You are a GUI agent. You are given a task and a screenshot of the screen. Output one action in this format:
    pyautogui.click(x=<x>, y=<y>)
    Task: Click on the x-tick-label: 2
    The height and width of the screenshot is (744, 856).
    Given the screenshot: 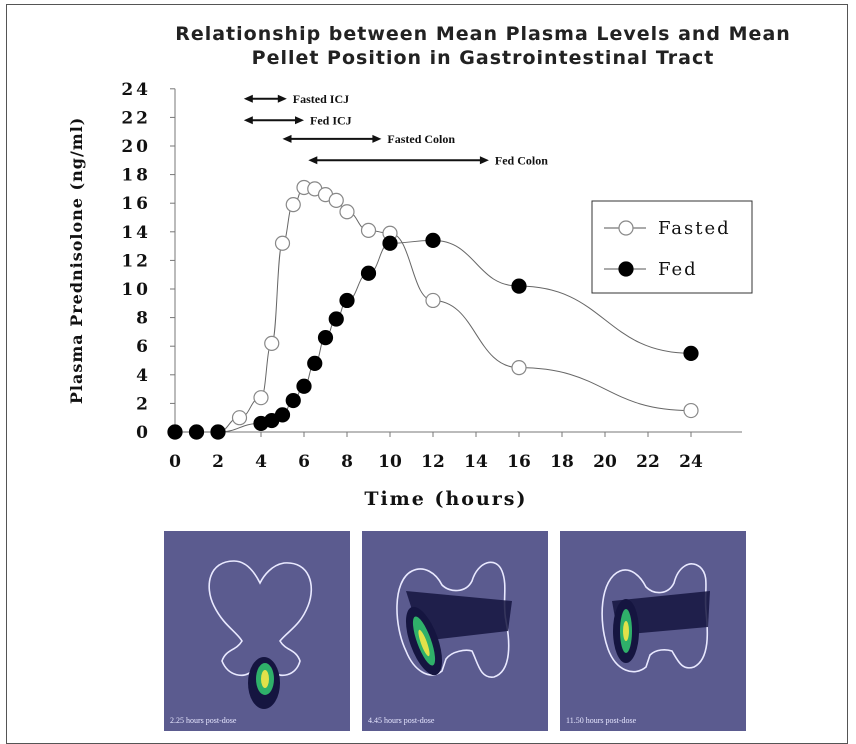 What is the action you would take?
    pyautogui.click(x=218, y=462)
    